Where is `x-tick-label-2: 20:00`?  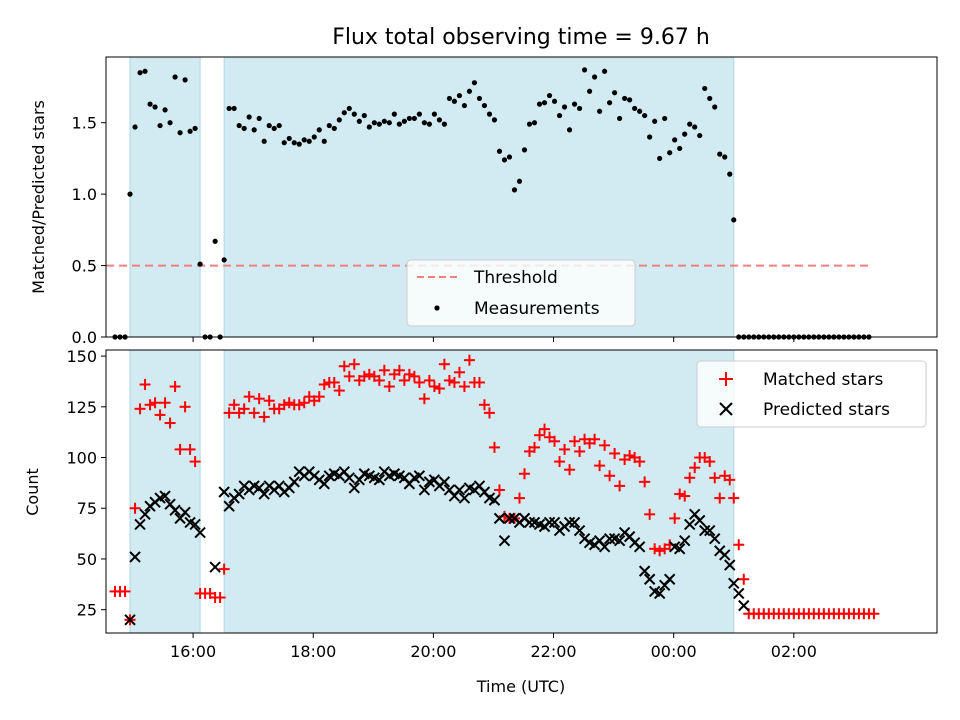
x-tick-label-2: 20:00 is located at coordinates (433, 651).